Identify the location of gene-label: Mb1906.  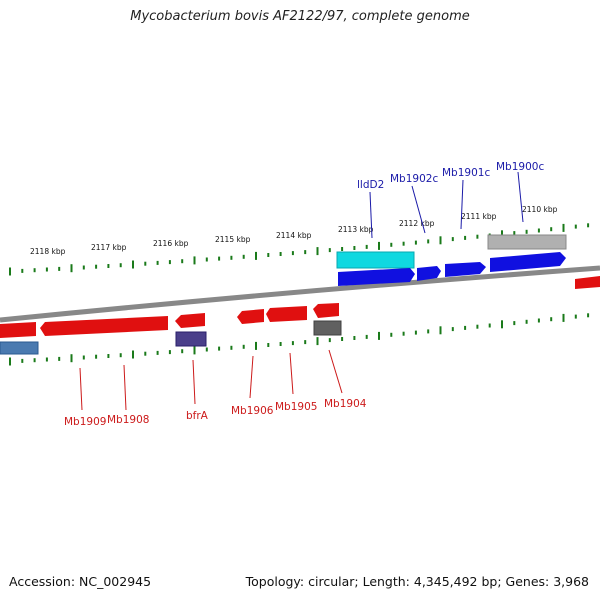
(252, 411).